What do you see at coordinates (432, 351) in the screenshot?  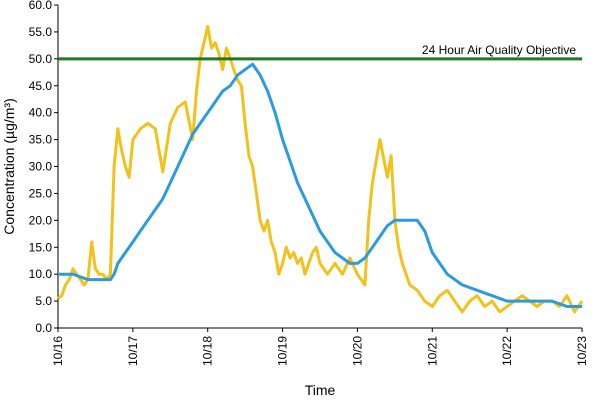 I see `x-tick-label: 10/21` at bounding box center [432, 351].